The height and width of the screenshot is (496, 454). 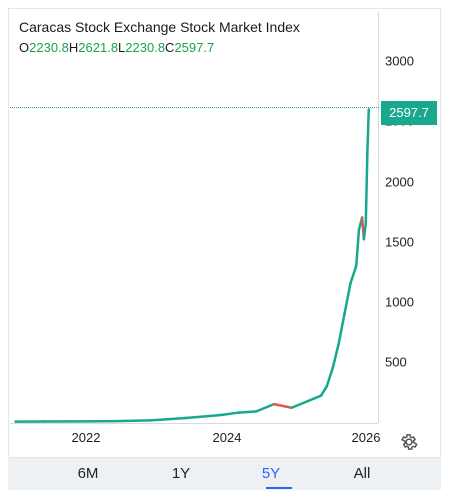 I want to click on y-tick-label: 500, so click(x=396, y=362).